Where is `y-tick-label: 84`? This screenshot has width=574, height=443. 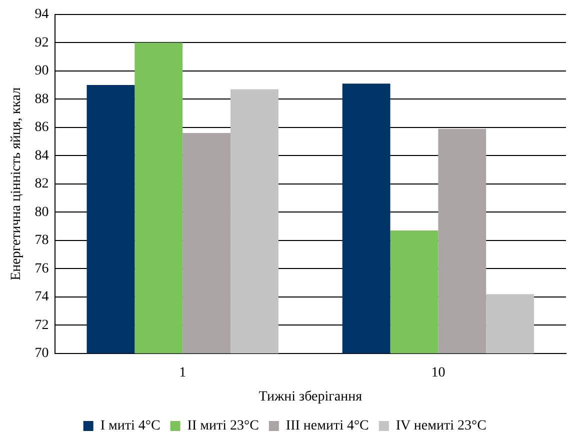
y-tick-label: 84 is located at coordinates (41, 156).